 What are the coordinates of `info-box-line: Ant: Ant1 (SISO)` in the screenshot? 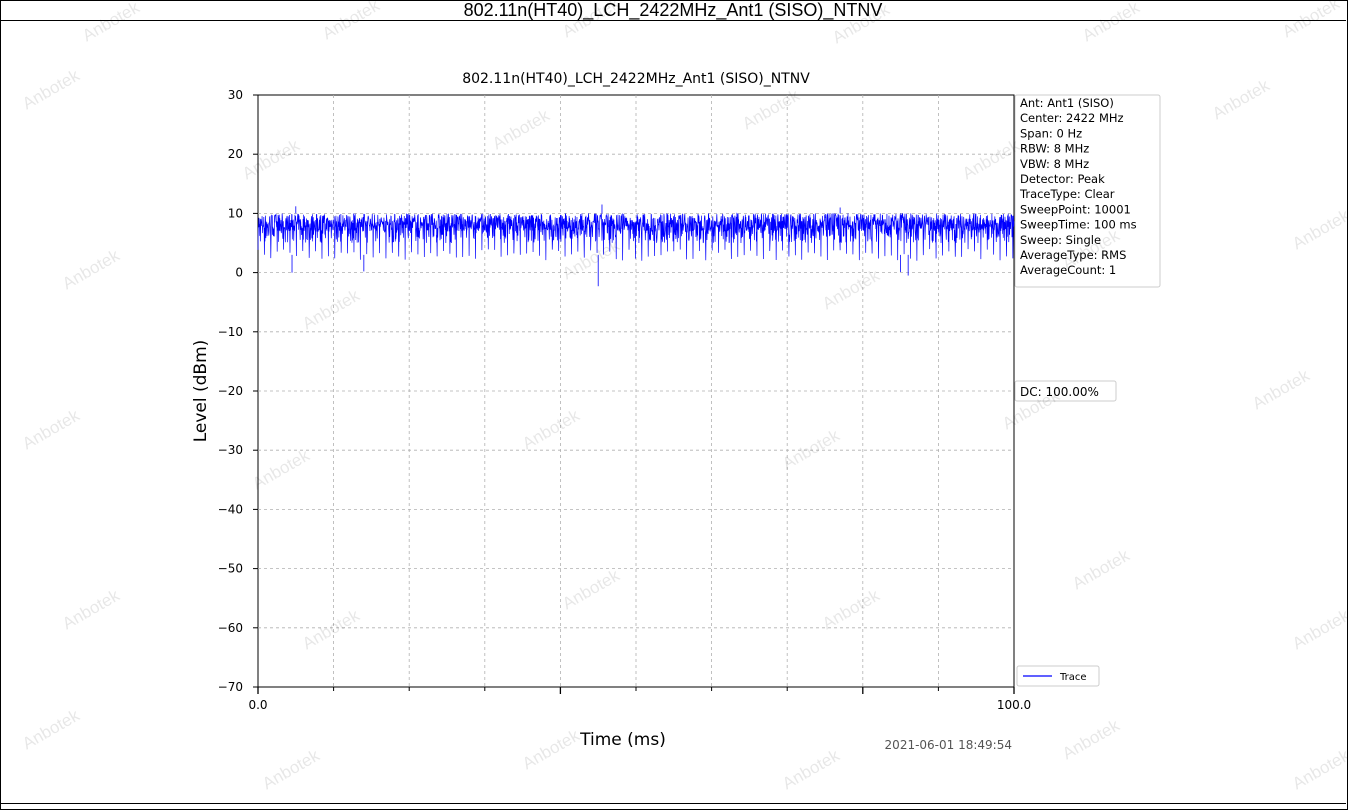 It's located at (1067, 103).